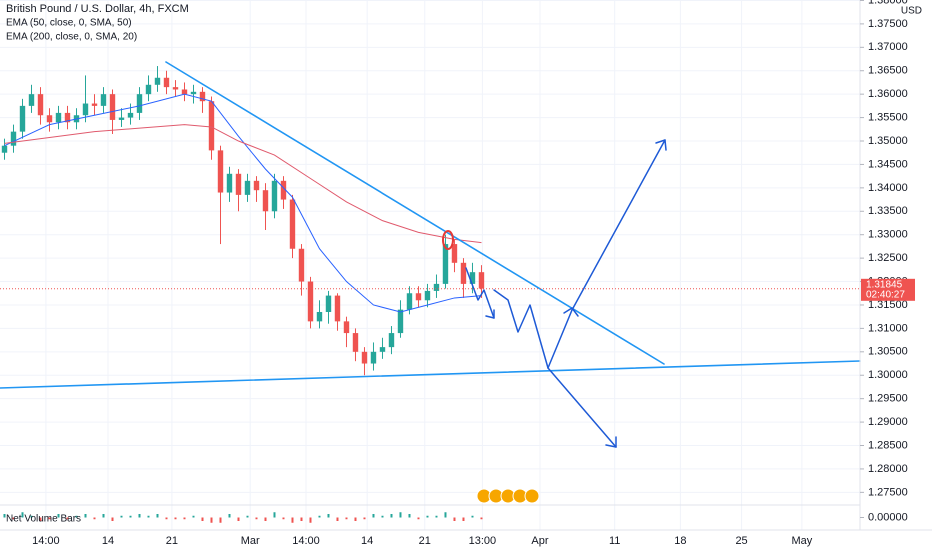 This screenshot has width=932, height=555. What do you see at coordinates (69, 23) in the screenshot?
I see `indicator-label: EMA (50, close, 0, SMA, 50)` at bounding box center [69, 23].